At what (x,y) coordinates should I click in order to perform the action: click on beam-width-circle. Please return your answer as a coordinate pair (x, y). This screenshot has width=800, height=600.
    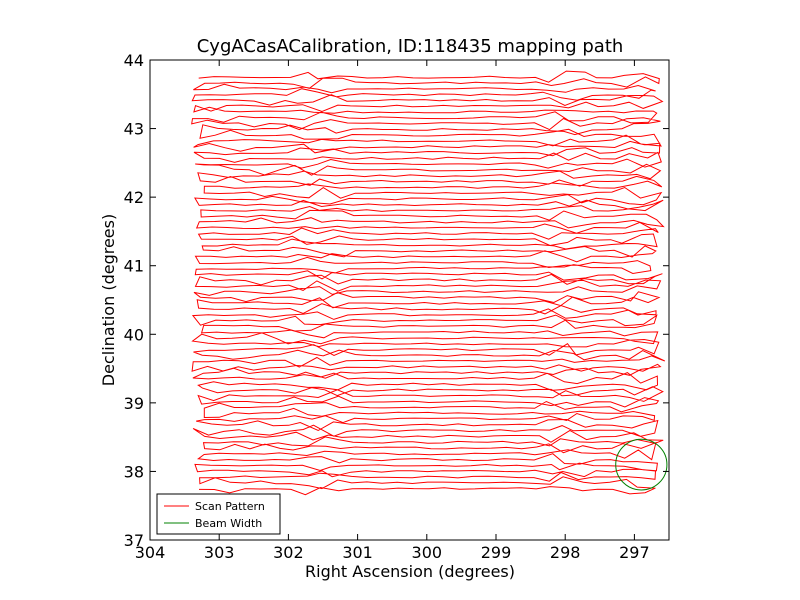
    Looking at the image, I should click on (641, 464).